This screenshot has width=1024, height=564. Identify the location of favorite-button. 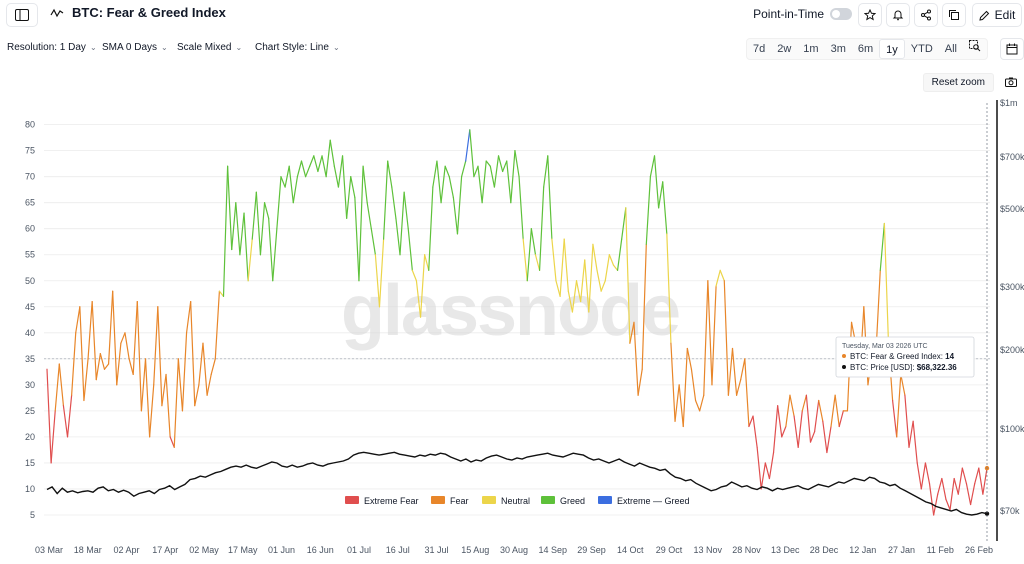
(870, 15).